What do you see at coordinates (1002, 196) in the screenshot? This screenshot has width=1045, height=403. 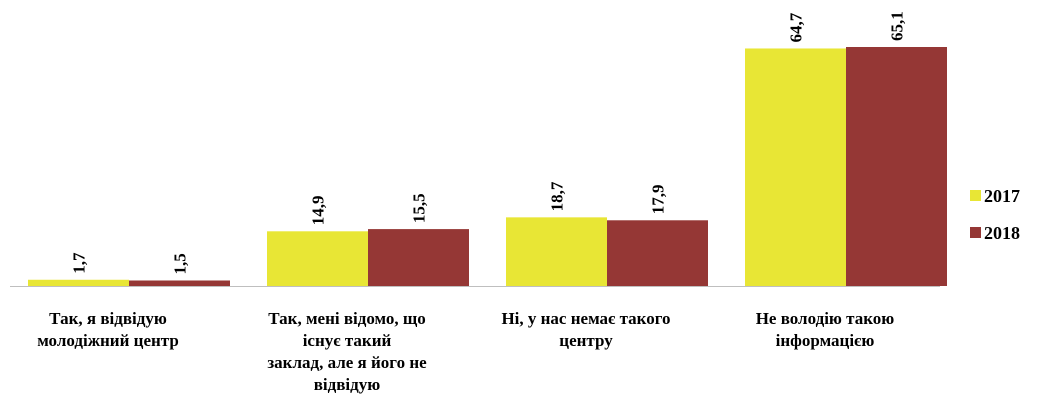 I see `legend-label-2017: 2017` at bounding box center [1002, 196].